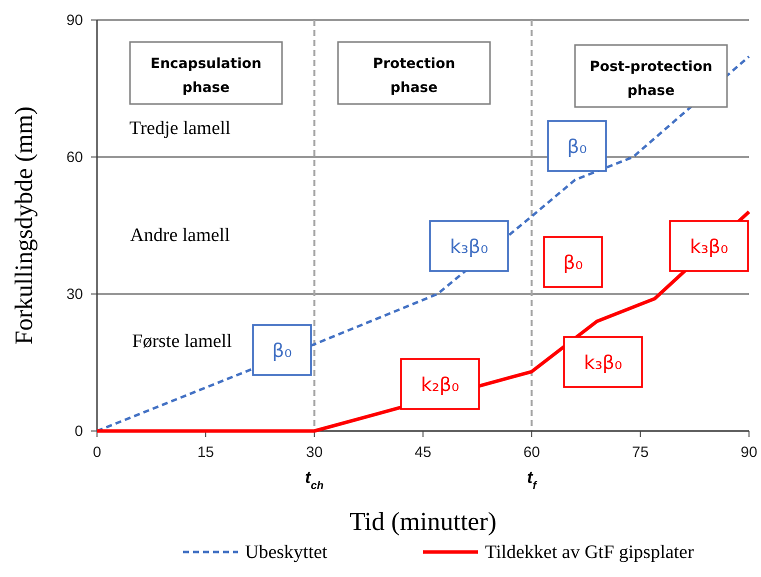 The image size is (761, 577). I want to click on legend-label: Ubeskyttet, so click(286, 552).